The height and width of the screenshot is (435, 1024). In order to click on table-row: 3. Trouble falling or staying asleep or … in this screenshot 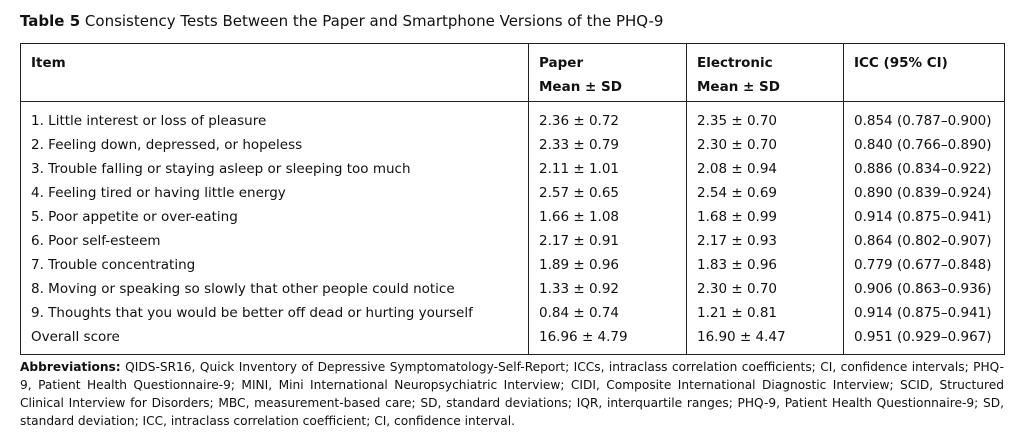, I will do `click(513, 169)`.